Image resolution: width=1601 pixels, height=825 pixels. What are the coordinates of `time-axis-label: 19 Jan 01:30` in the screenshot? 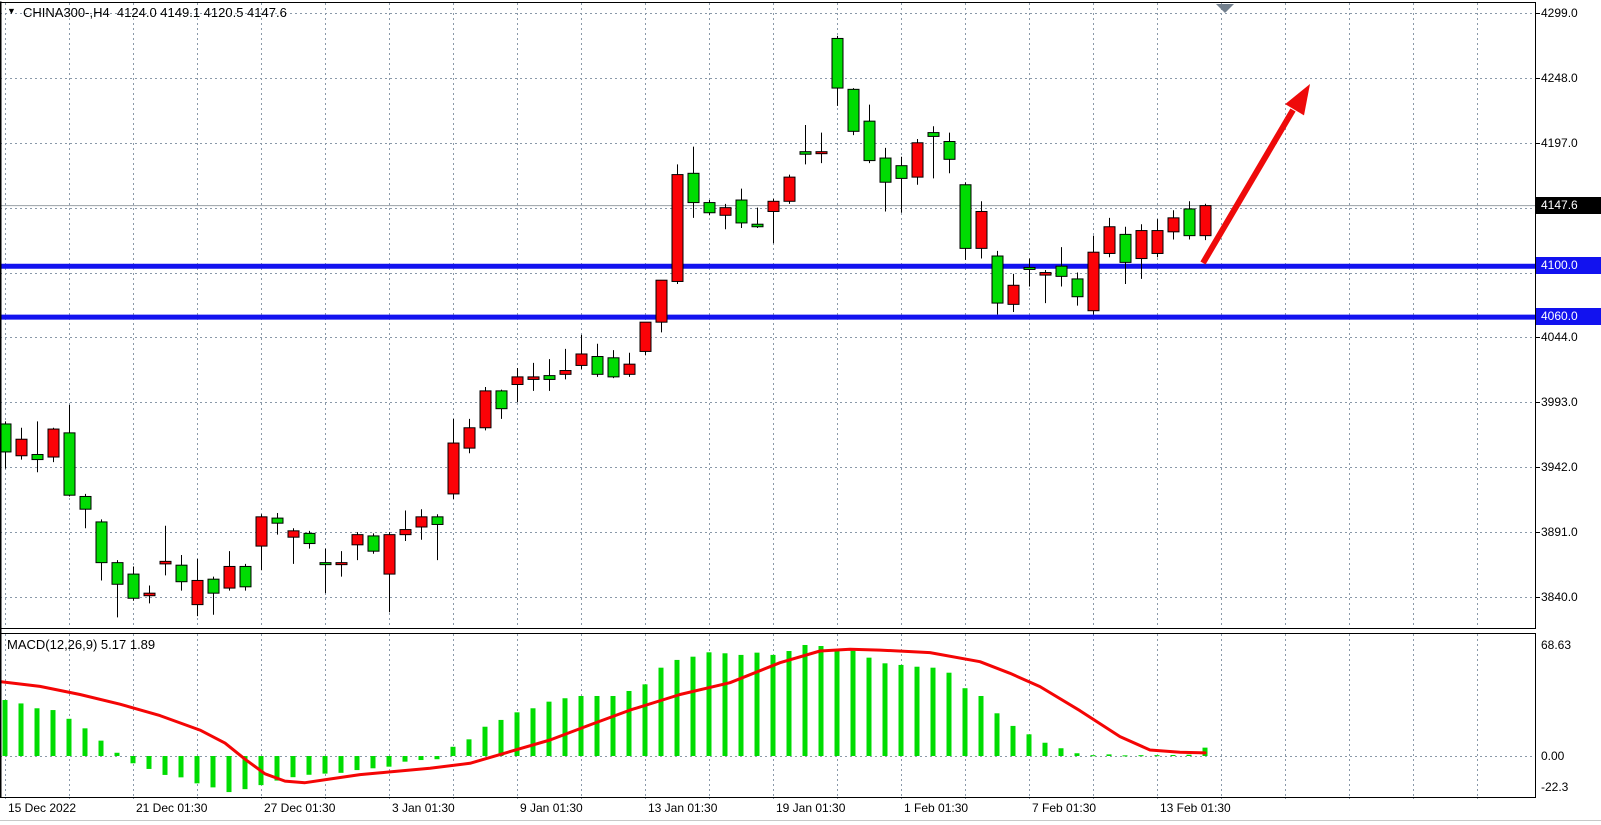 It's located at (811, 808).